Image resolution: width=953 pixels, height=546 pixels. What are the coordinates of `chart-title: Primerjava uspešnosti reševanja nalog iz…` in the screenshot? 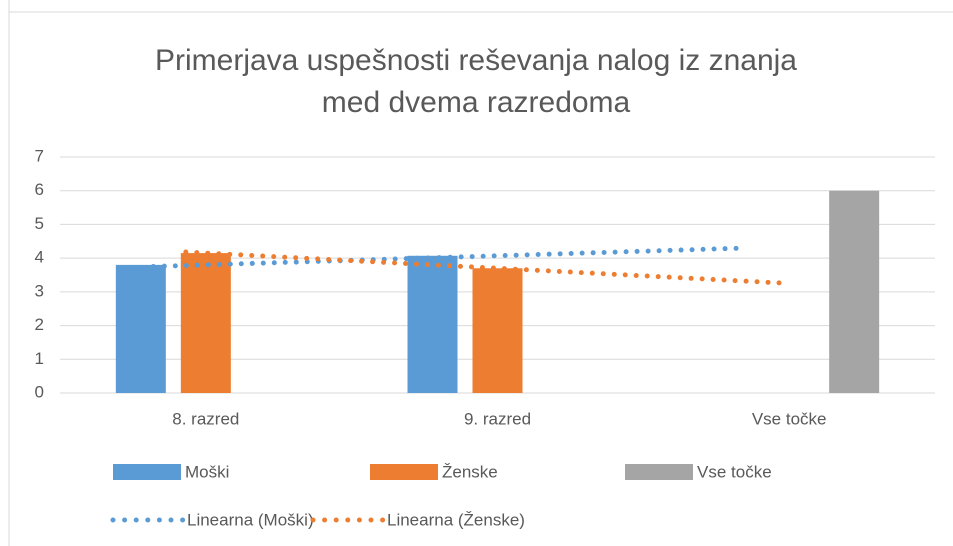 It's located at (476, 60).